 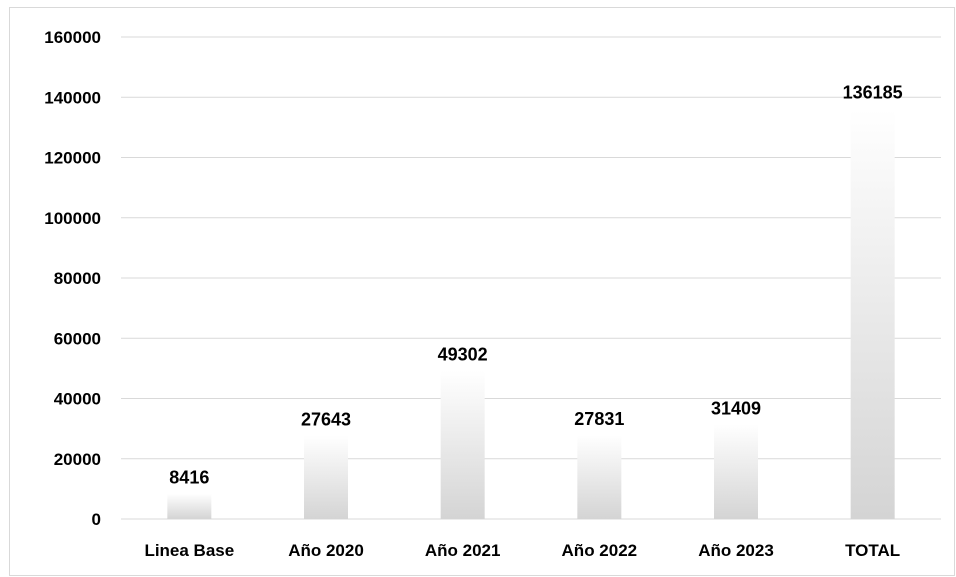 I want to click on data-label: 8416, so click(x=189, y=478).